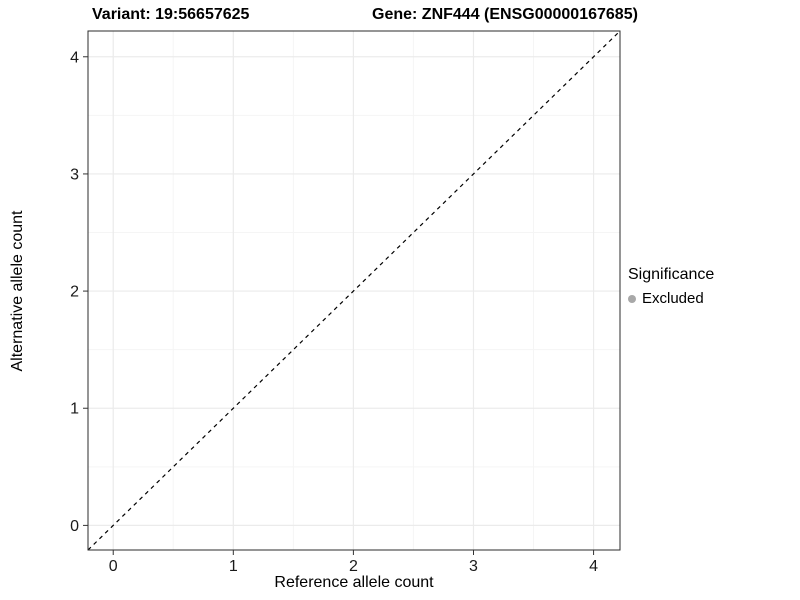  I want to click on legend-item-label: Excluded, so click(673, 298).